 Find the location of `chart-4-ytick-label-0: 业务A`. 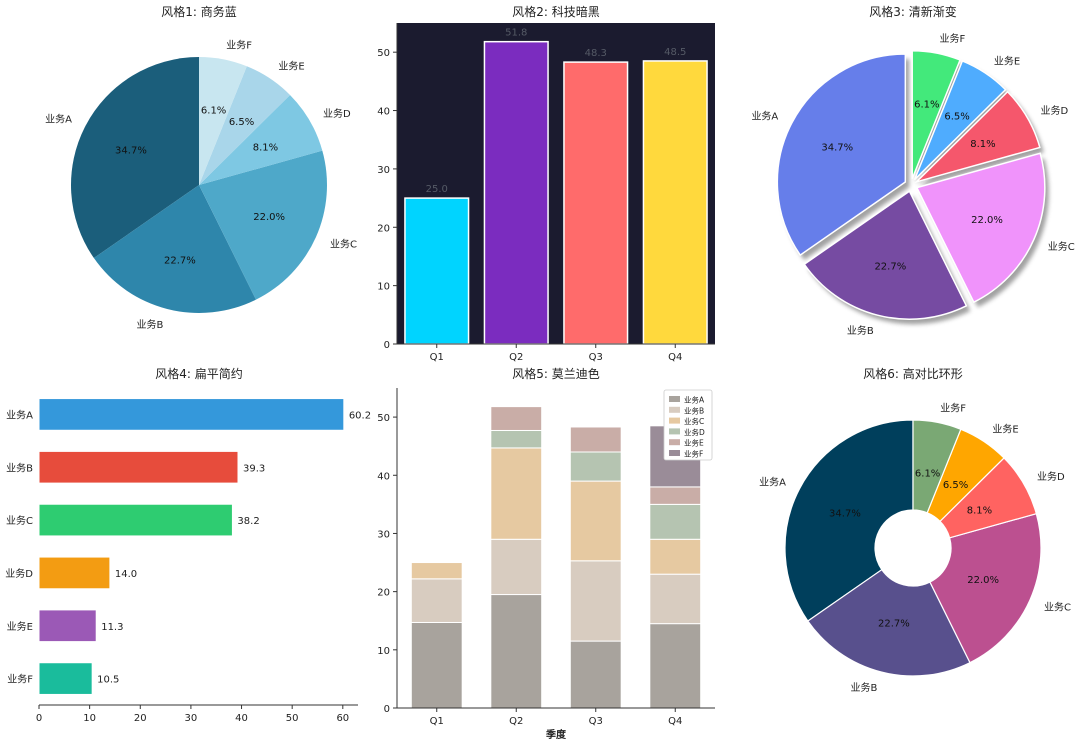

chart-4-ytick-label-0: 业务A is located at coordinates (19, 414).